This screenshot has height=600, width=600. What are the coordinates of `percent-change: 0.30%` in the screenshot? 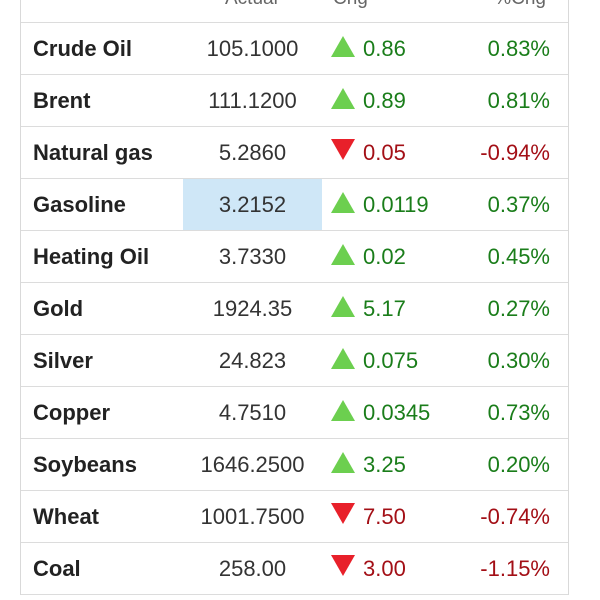 It's located at (518, 360).